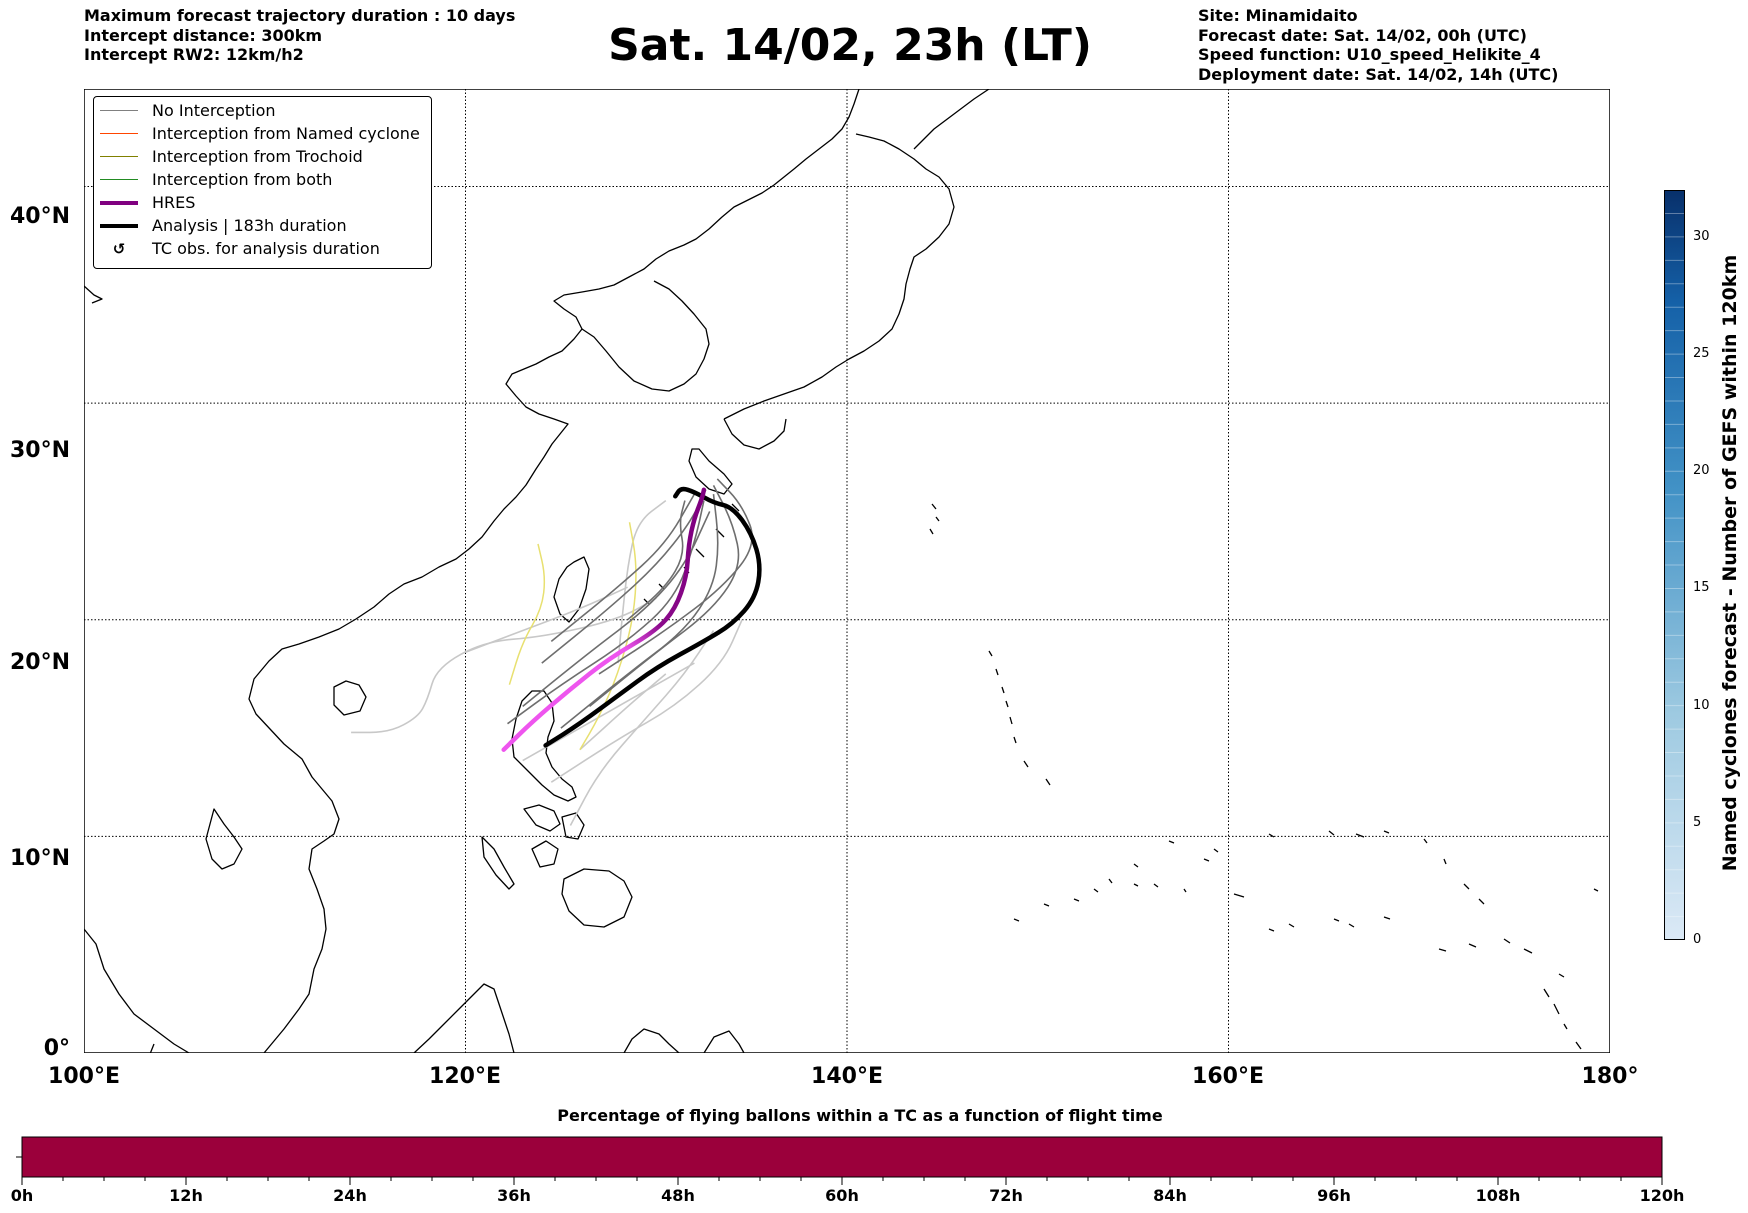  Describe the element at coordinates (56, 1048) in the screenshot. I see `lat-tick-label: 0°` at that location.